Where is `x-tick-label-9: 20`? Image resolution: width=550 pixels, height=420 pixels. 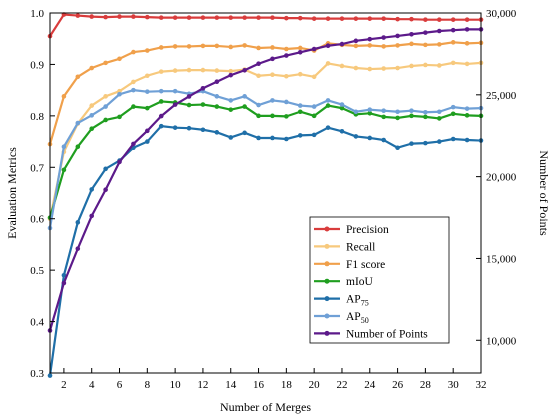
x-tick-label-9: 20 is located at coordinates (315, 385).